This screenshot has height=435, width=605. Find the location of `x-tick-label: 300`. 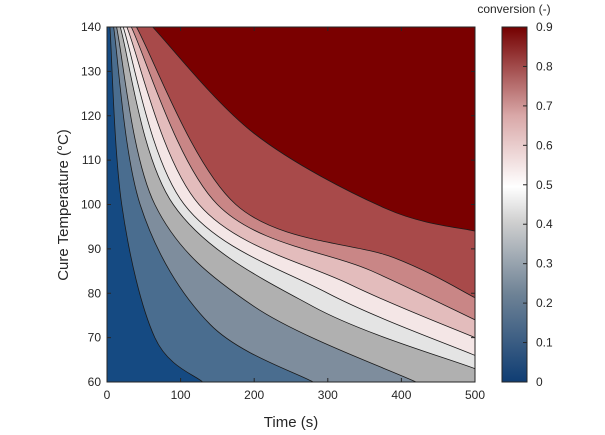

x-tick-label: 300 is located at coordinates (328, 395).